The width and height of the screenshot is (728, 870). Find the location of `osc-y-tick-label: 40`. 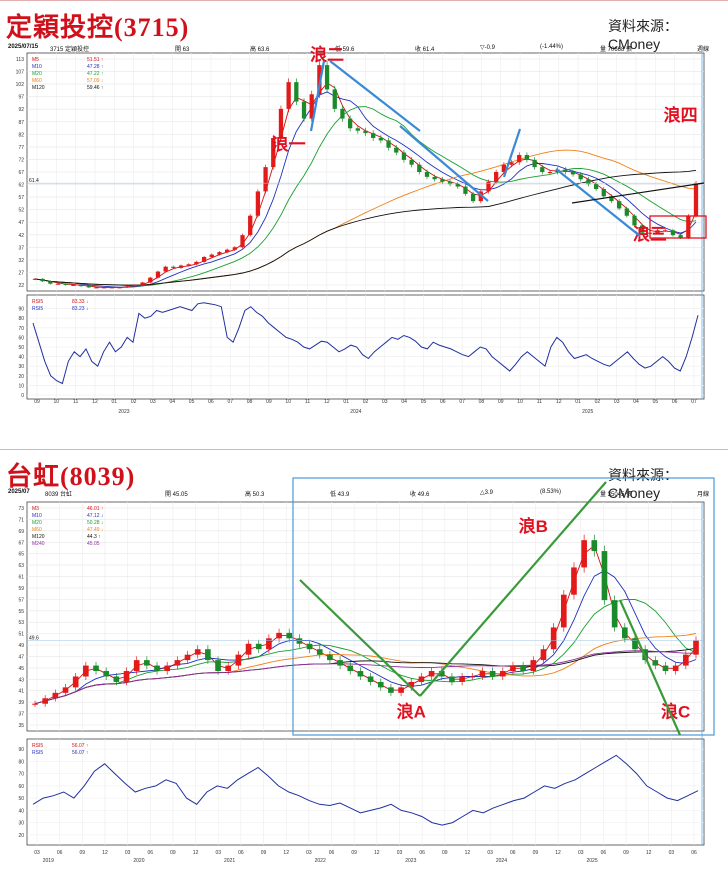

osc-y-tick-label: 40 is located at coordinates (21, 358).